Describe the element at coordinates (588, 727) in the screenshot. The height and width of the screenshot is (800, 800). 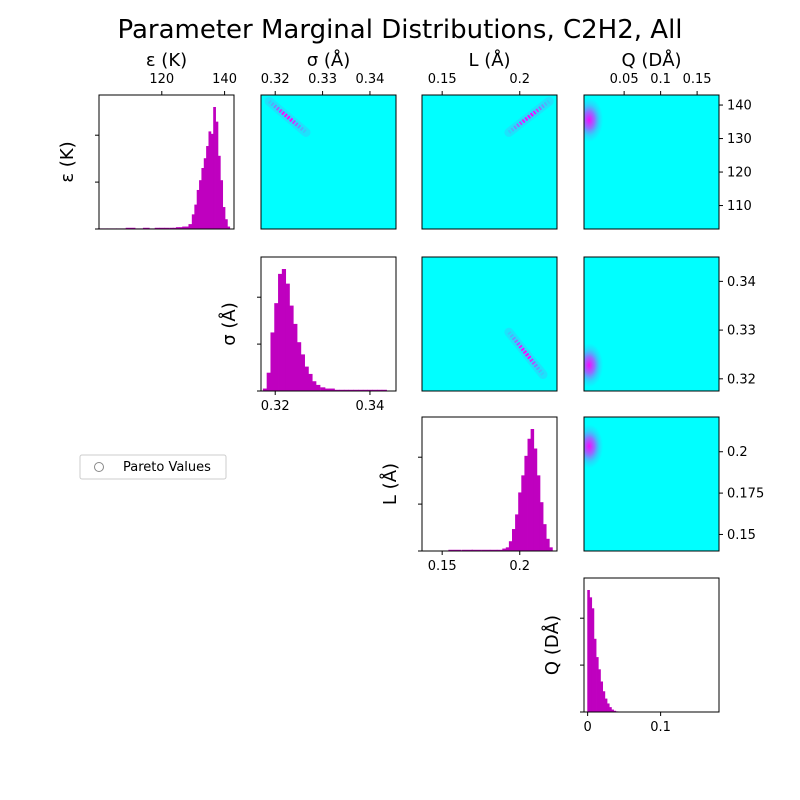
I see `bottom-tick-label-Q: 0` at that location.